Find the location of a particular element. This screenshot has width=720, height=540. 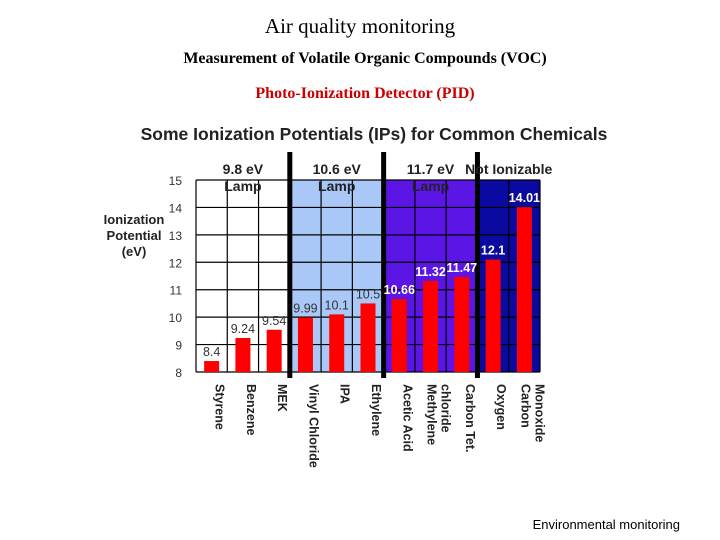

lamp-label: Not Ionizable is located at coordinates (508, 169).